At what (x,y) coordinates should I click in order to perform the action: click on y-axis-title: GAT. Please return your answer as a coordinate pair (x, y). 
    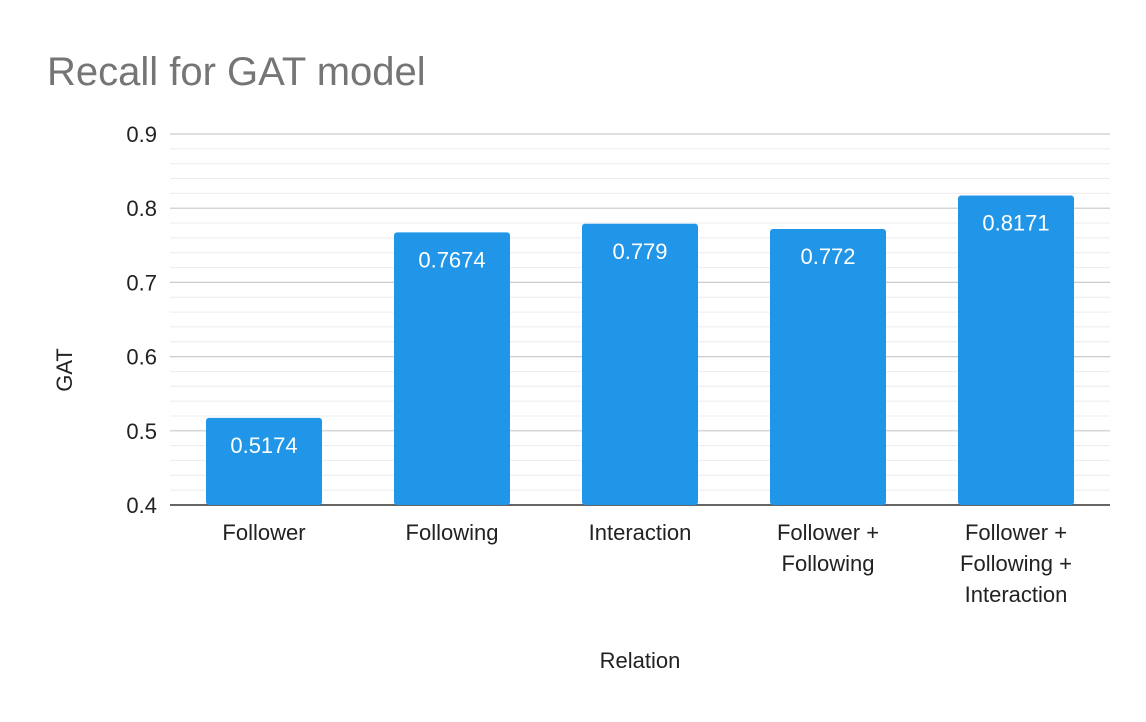
    Looking at the image, I should click on (64, 370).